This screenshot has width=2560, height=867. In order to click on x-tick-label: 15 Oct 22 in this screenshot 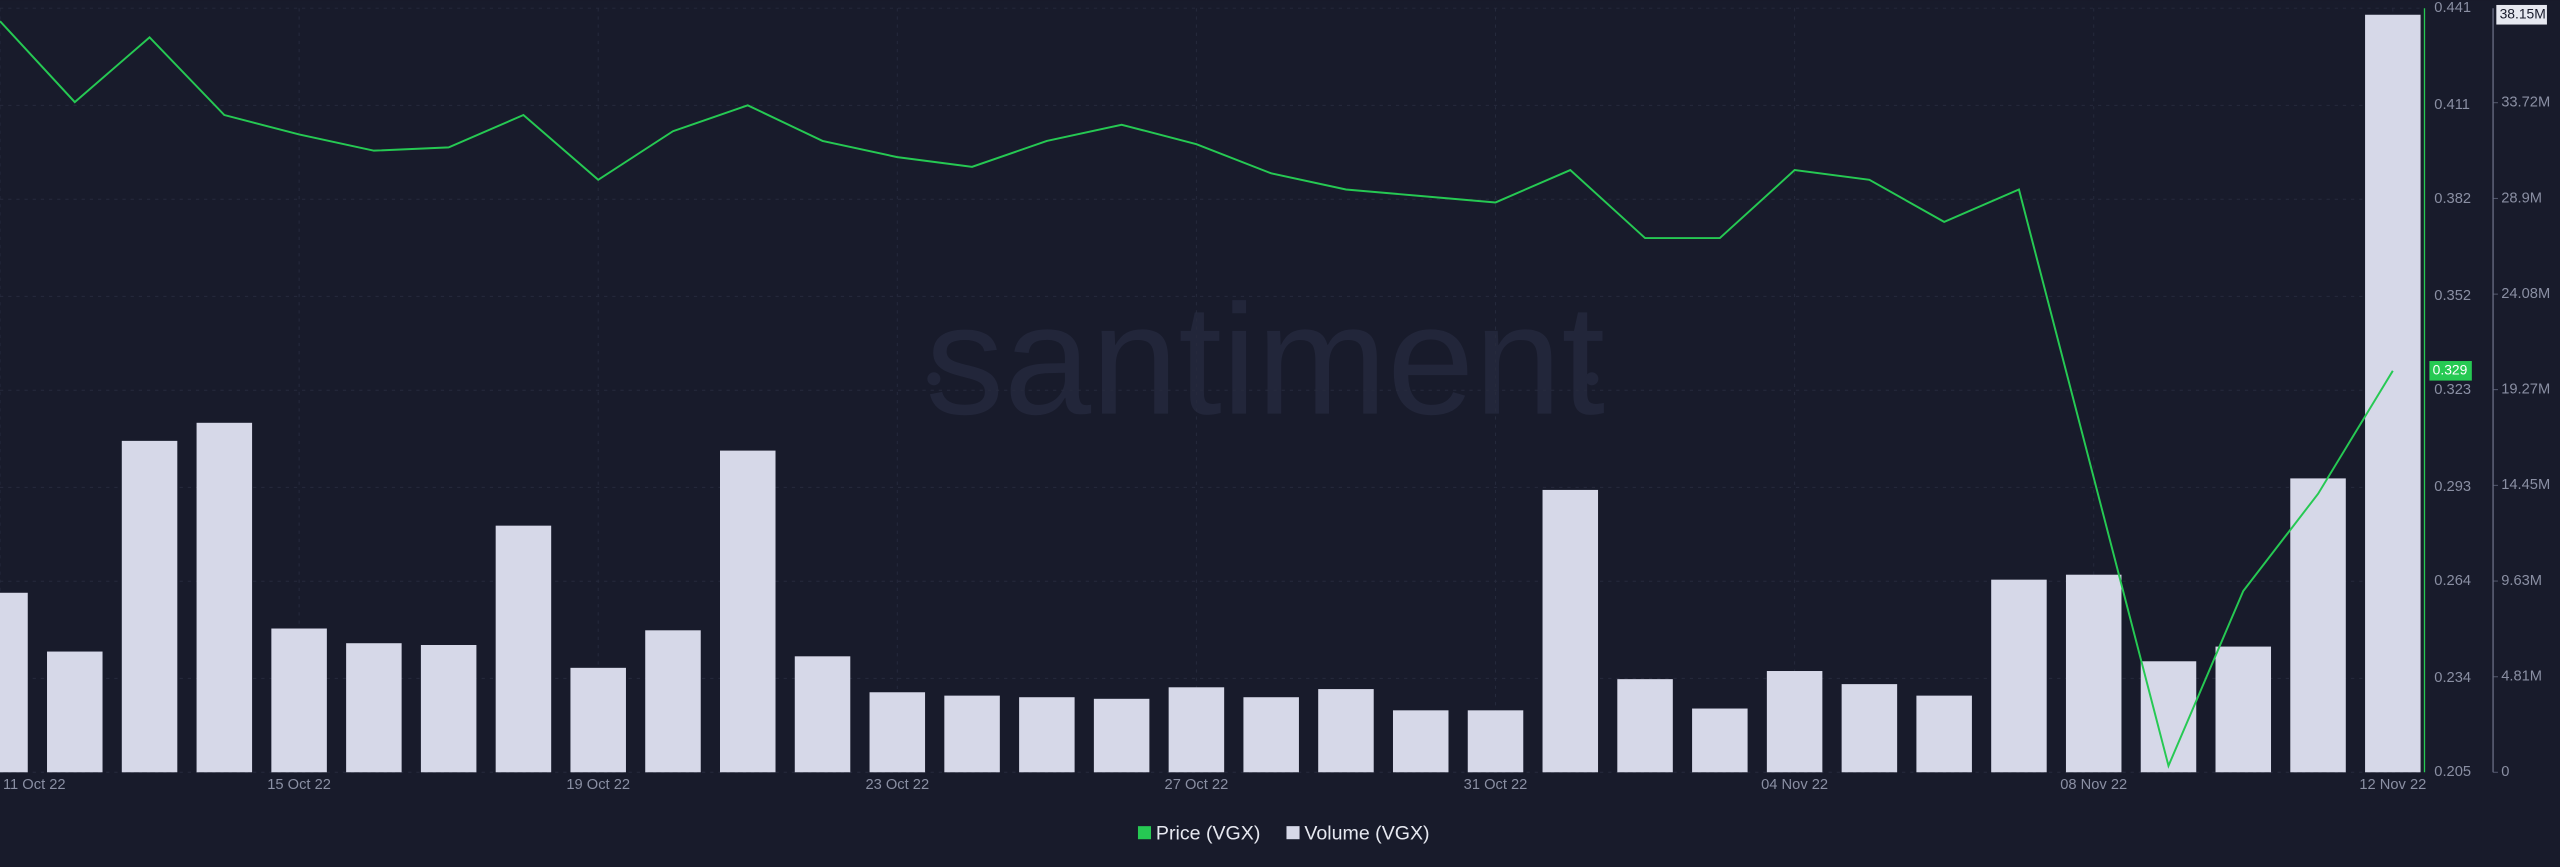, I will do `click(299, 785)`.